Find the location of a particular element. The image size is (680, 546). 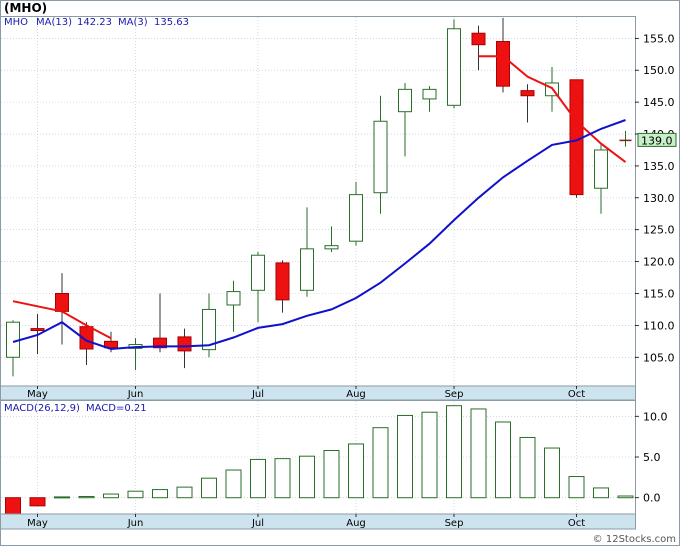

price-x-axis-band is located at coordinates (318, 393).